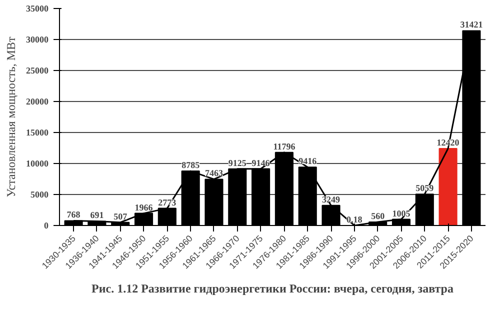  I want to click on y-axis-title: Установленная мощность, МВт, so click(11, 117).